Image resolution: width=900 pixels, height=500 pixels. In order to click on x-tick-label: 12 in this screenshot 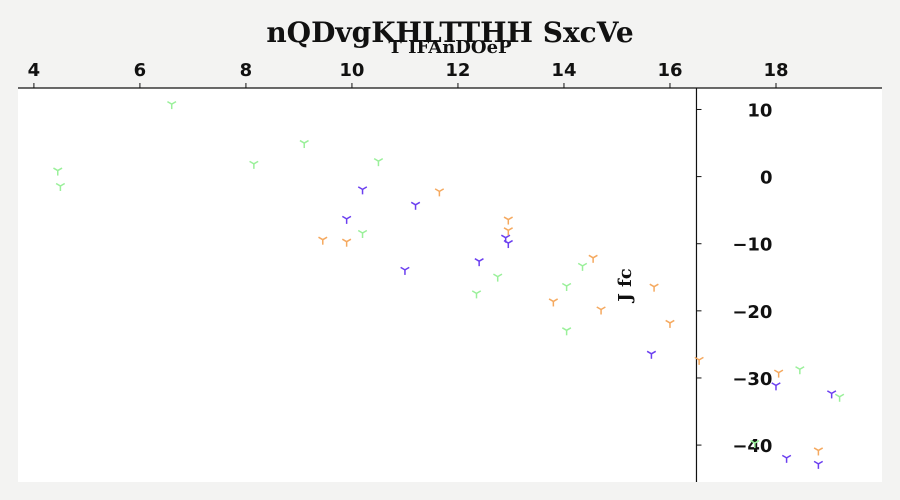, I will do `click(457, 70)`.